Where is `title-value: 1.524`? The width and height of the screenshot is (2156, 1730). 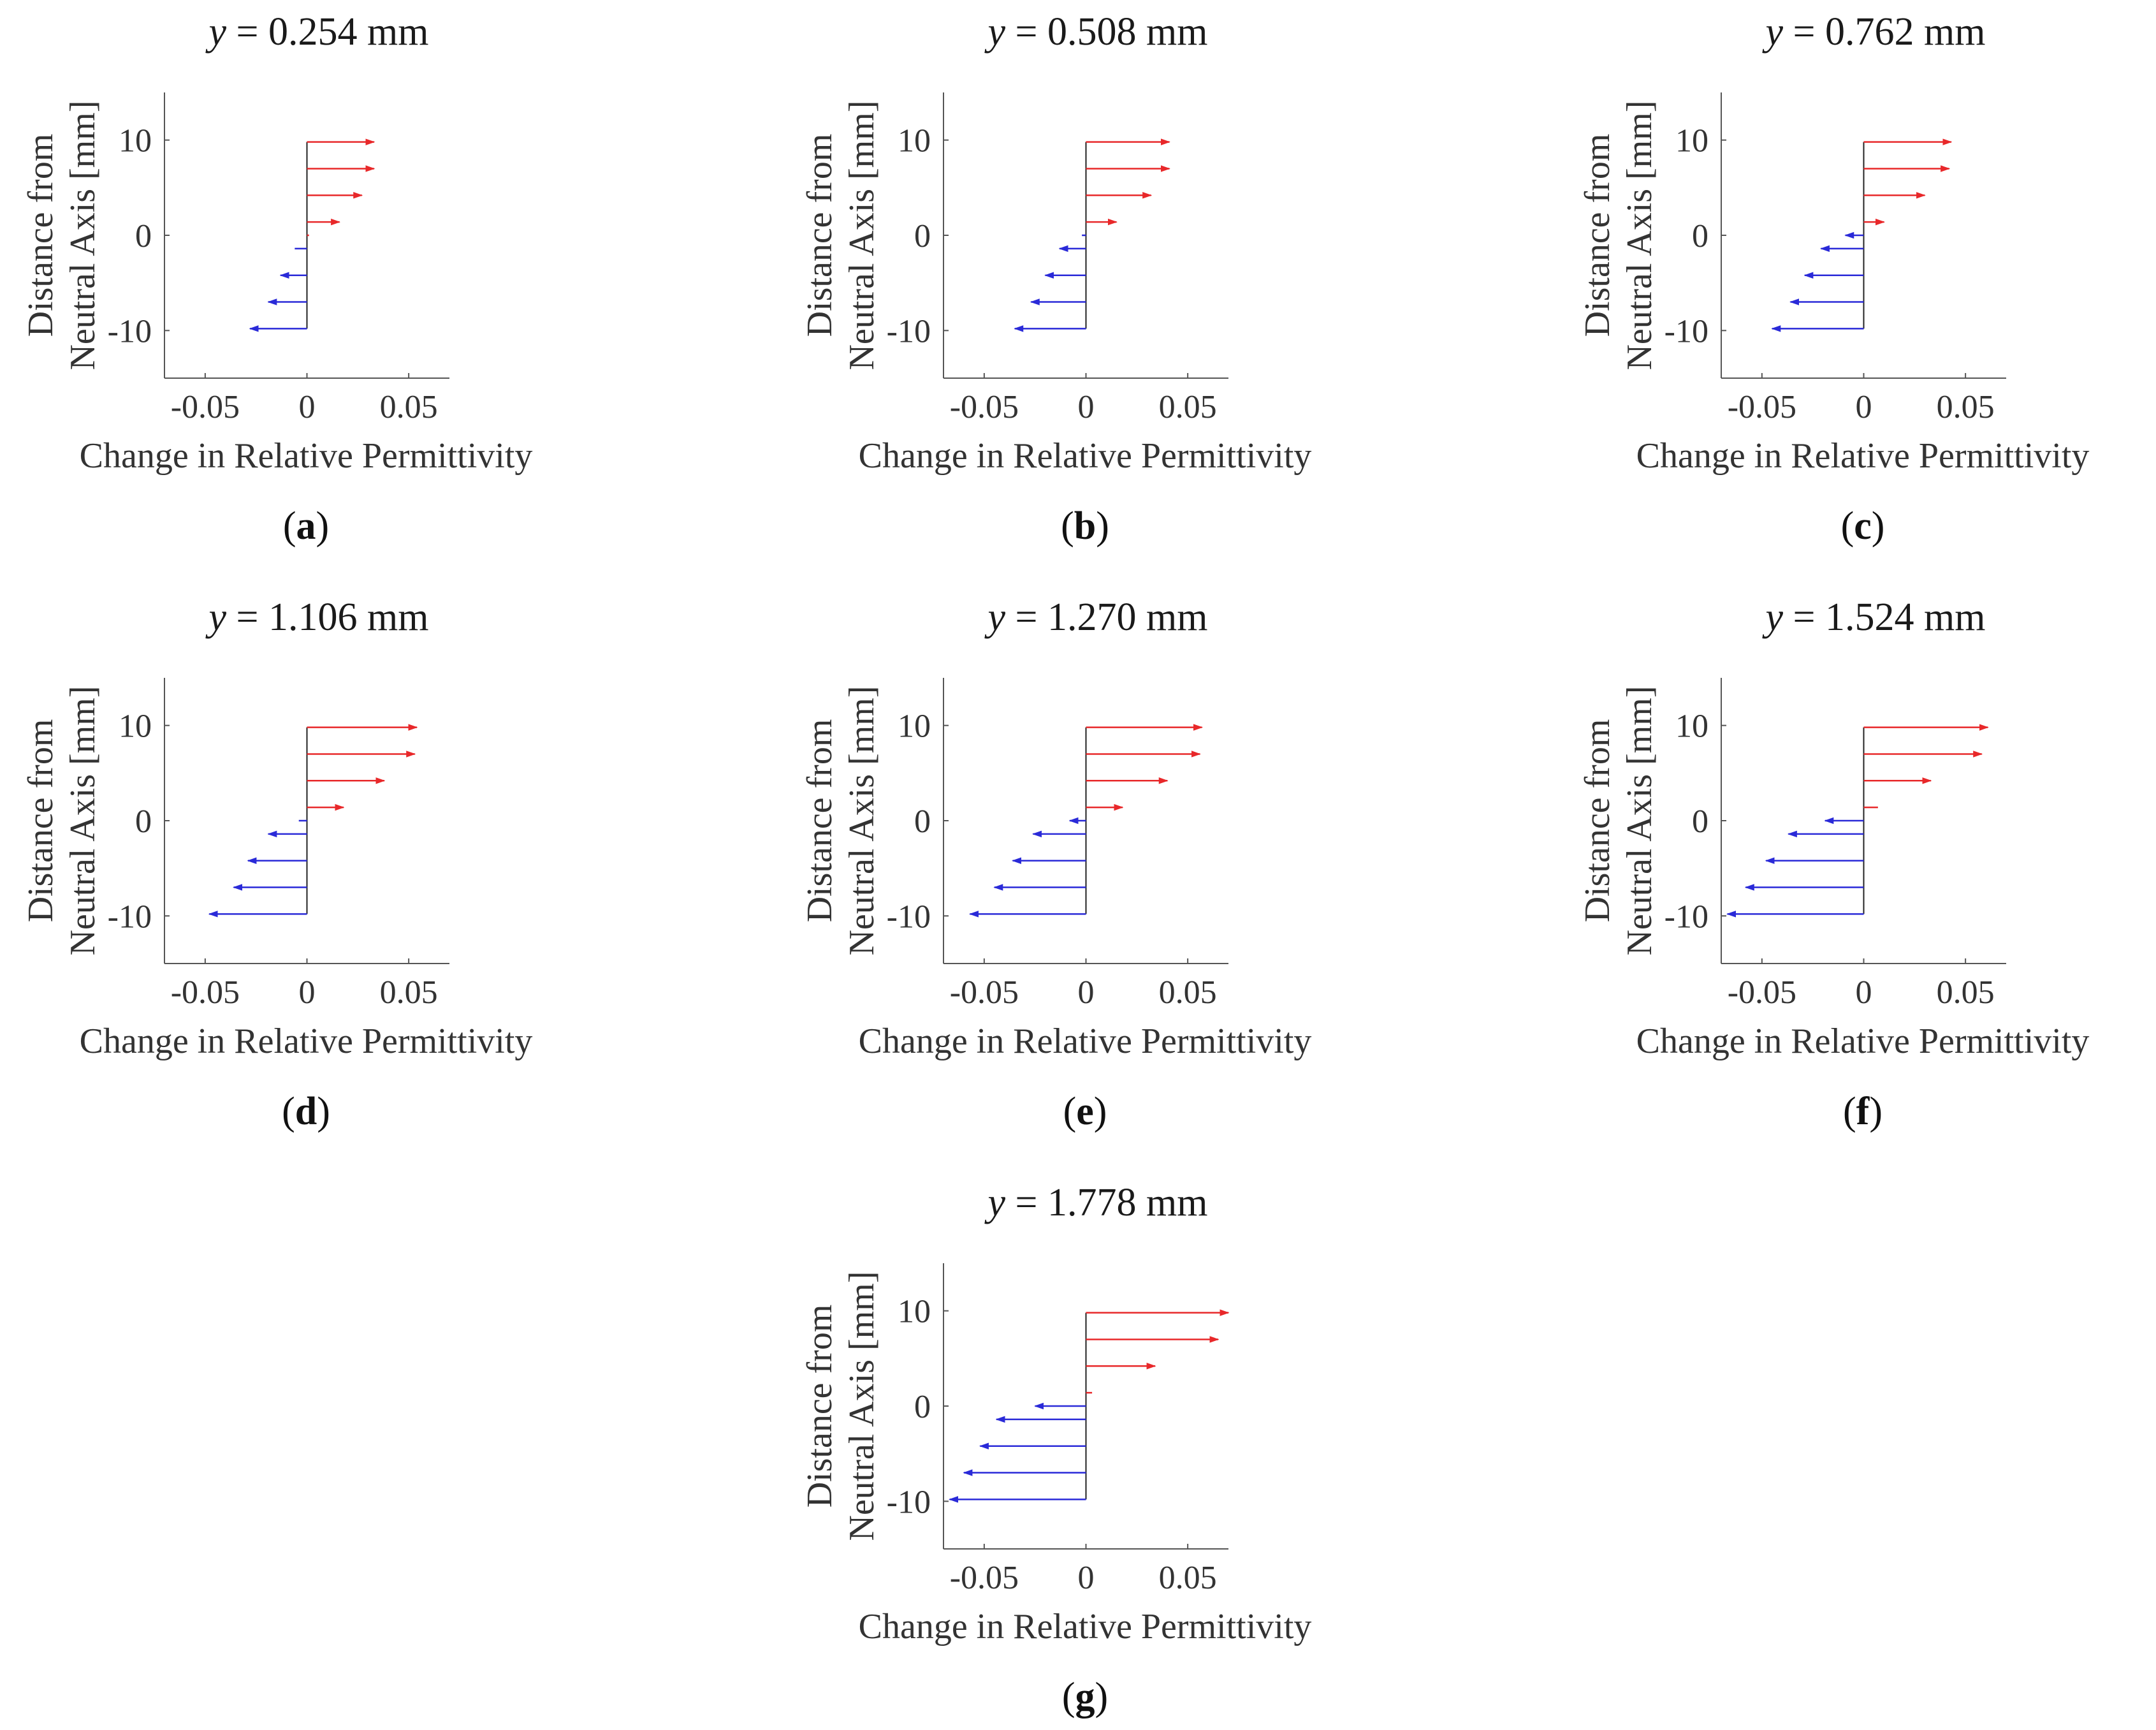
title-value: 1.524 is located at coordinates (1869, 617).